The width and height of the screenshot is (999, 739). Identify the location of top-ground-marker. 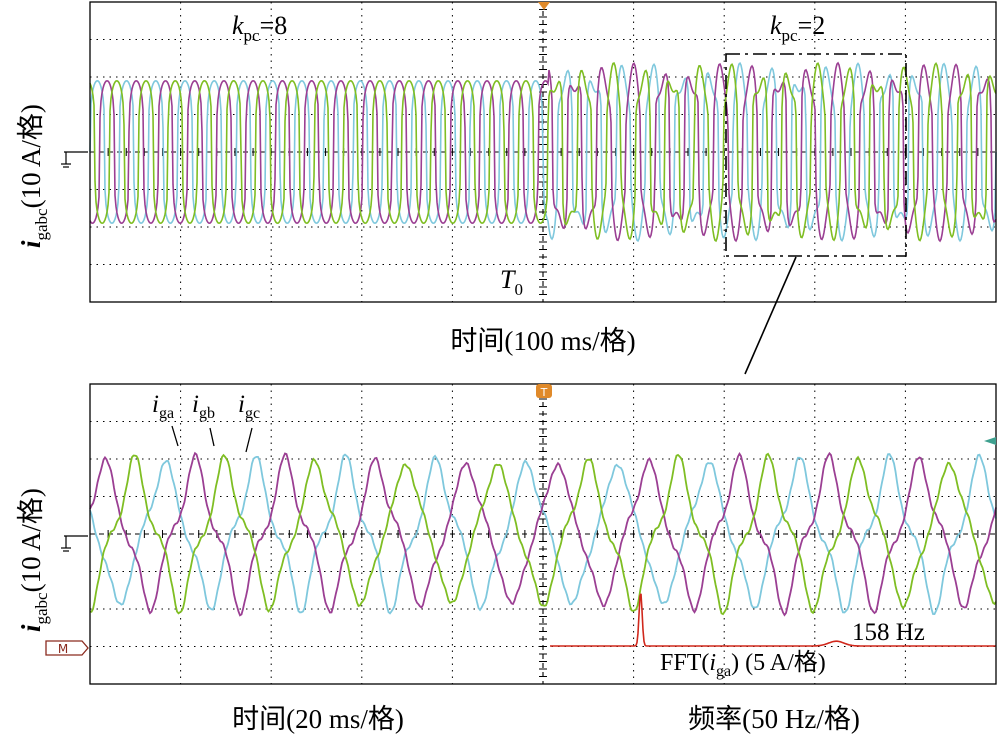
(74, 159).